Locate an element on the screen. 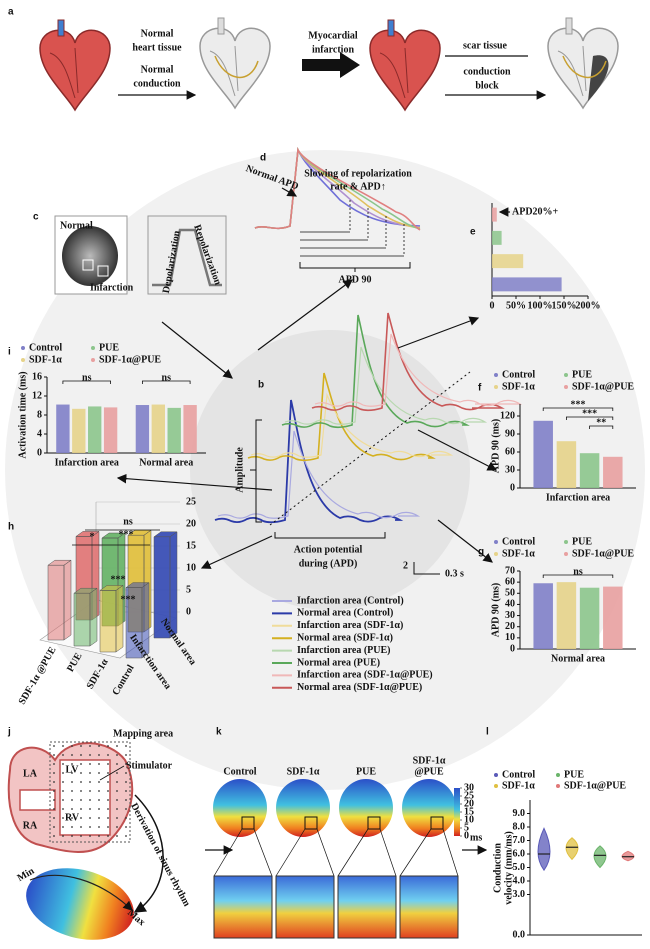  legend-label: Infarction area (Control) is located at coordinates (350, 600).